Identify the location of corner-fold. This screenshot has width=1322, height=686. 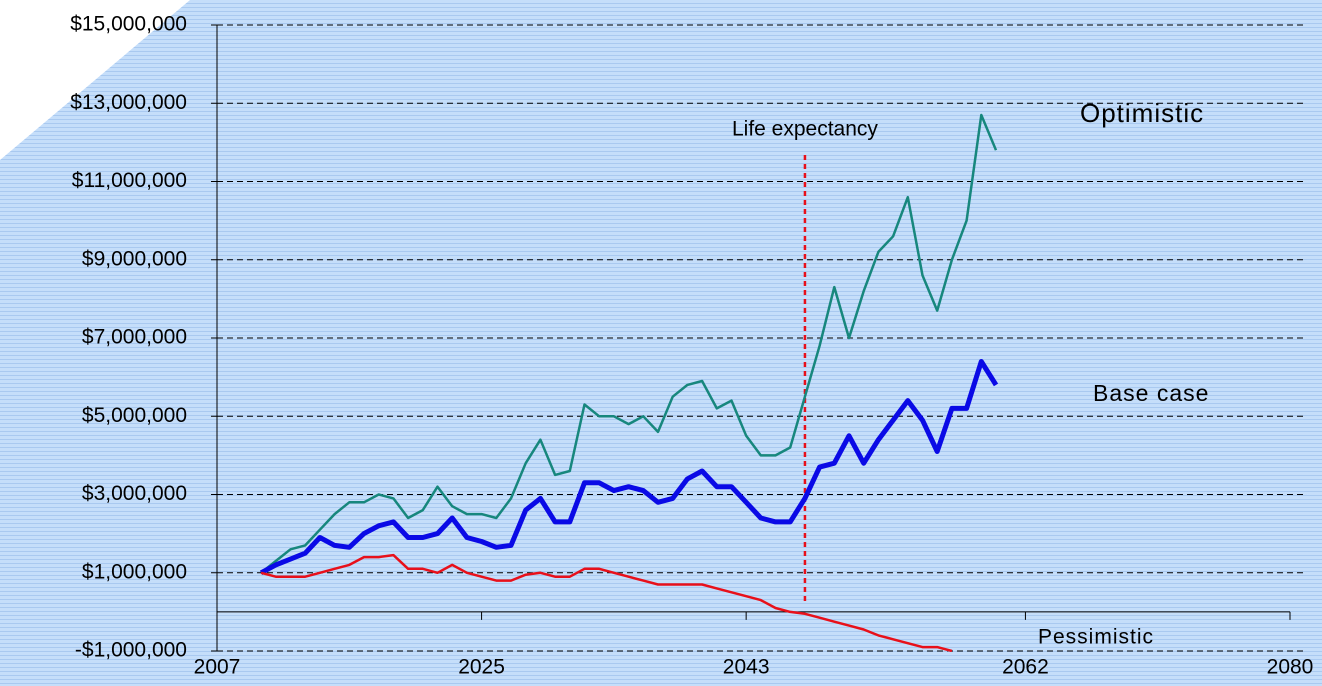
(95, 80).